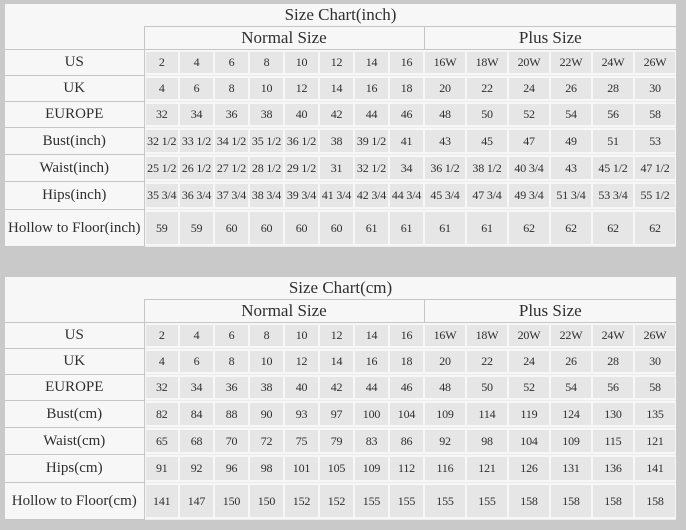 Image resolution: width=686 pixels, height=530 pixels. I want to click on size-value: 130, so click(613, 414).